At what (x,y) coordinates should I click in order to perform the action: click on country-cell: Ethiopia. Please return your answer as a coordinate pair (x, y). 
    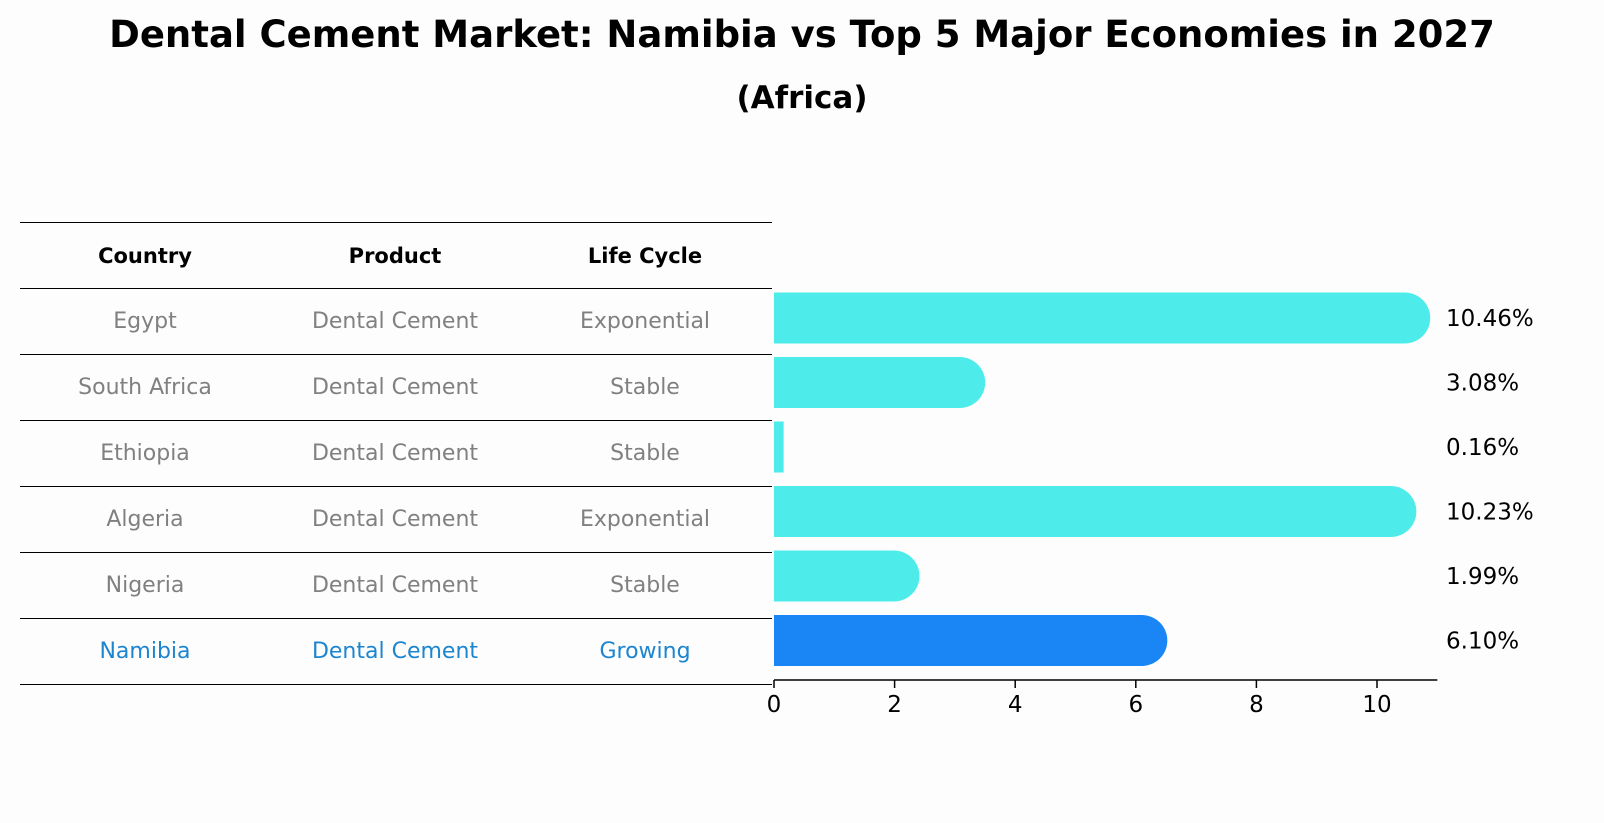
    Looking at the image, I should click on (145, 453).